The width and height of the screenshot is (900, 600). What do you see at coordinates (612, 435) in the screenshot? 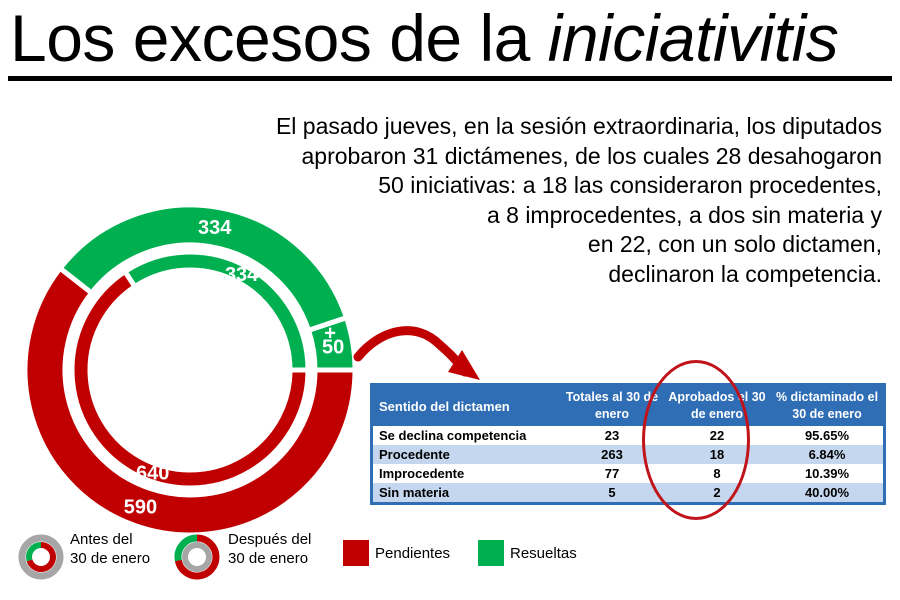
I see `table-cell: 23` at bounding box center [612, 435].